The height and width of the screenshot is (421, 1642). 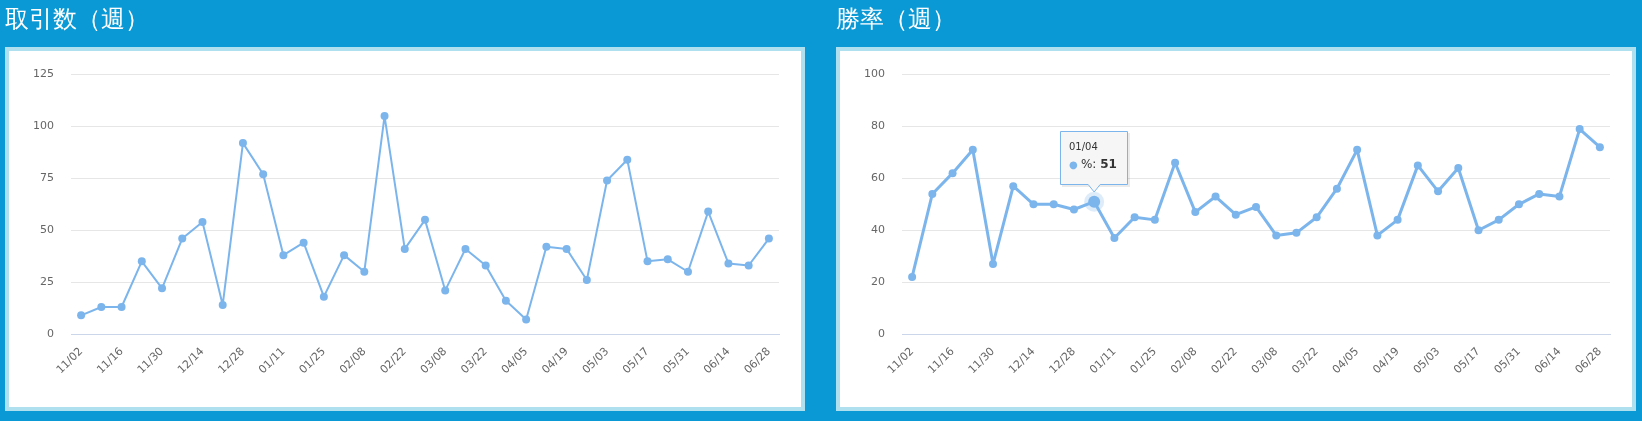 I want to click on y-tick-label: 125, so click(x=43, y=74).